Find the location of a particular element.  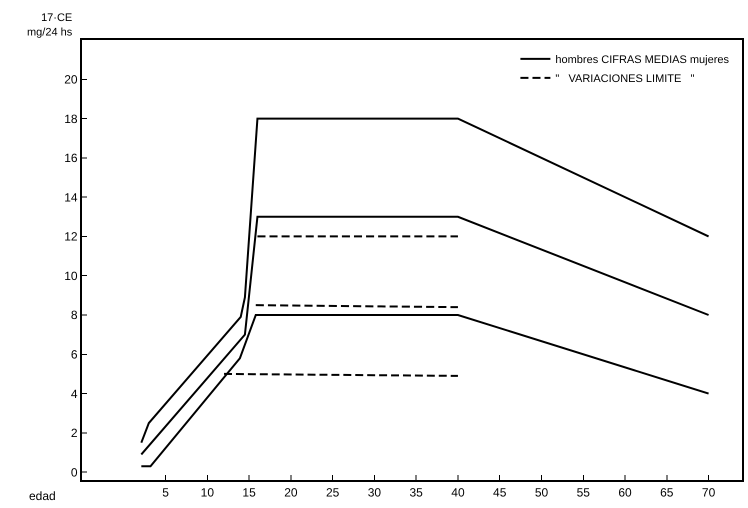

legend-label: hombres CIFRAS MEDIAS mujeres is located at coordinates (642, 60).